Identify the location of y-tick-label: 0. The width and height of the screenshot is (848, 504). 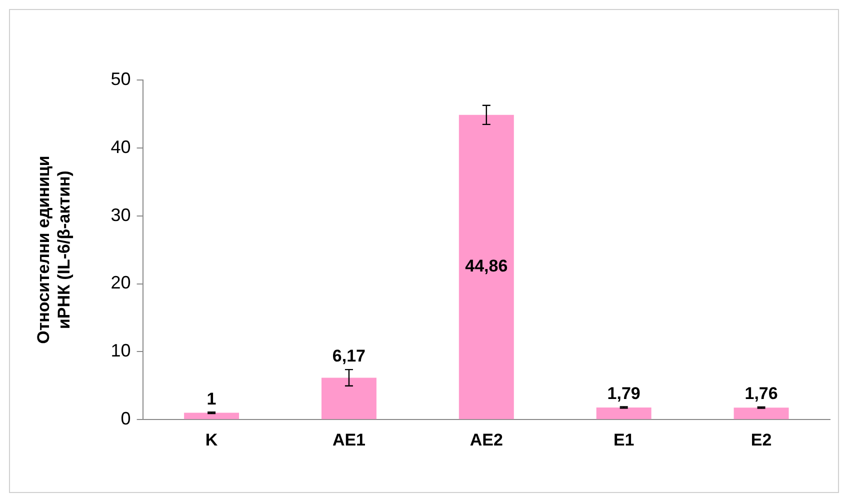
(125, 418).